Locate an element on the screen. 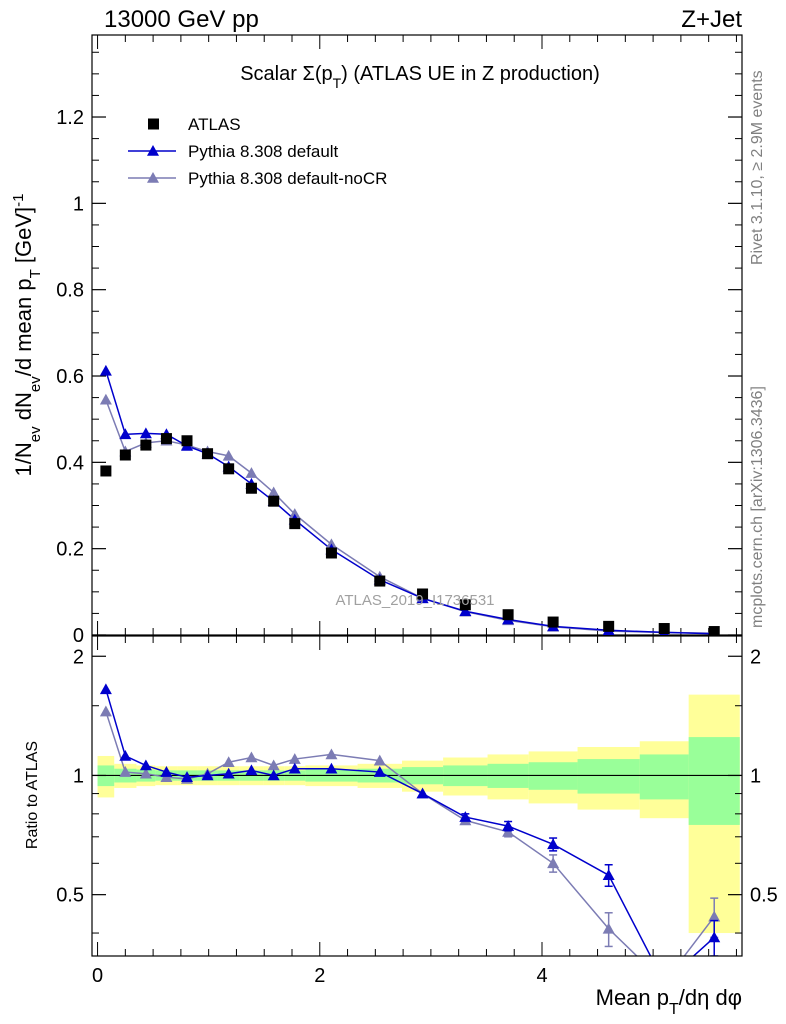  y-tick-label: 0.4 is located at coordinates (70, 463).